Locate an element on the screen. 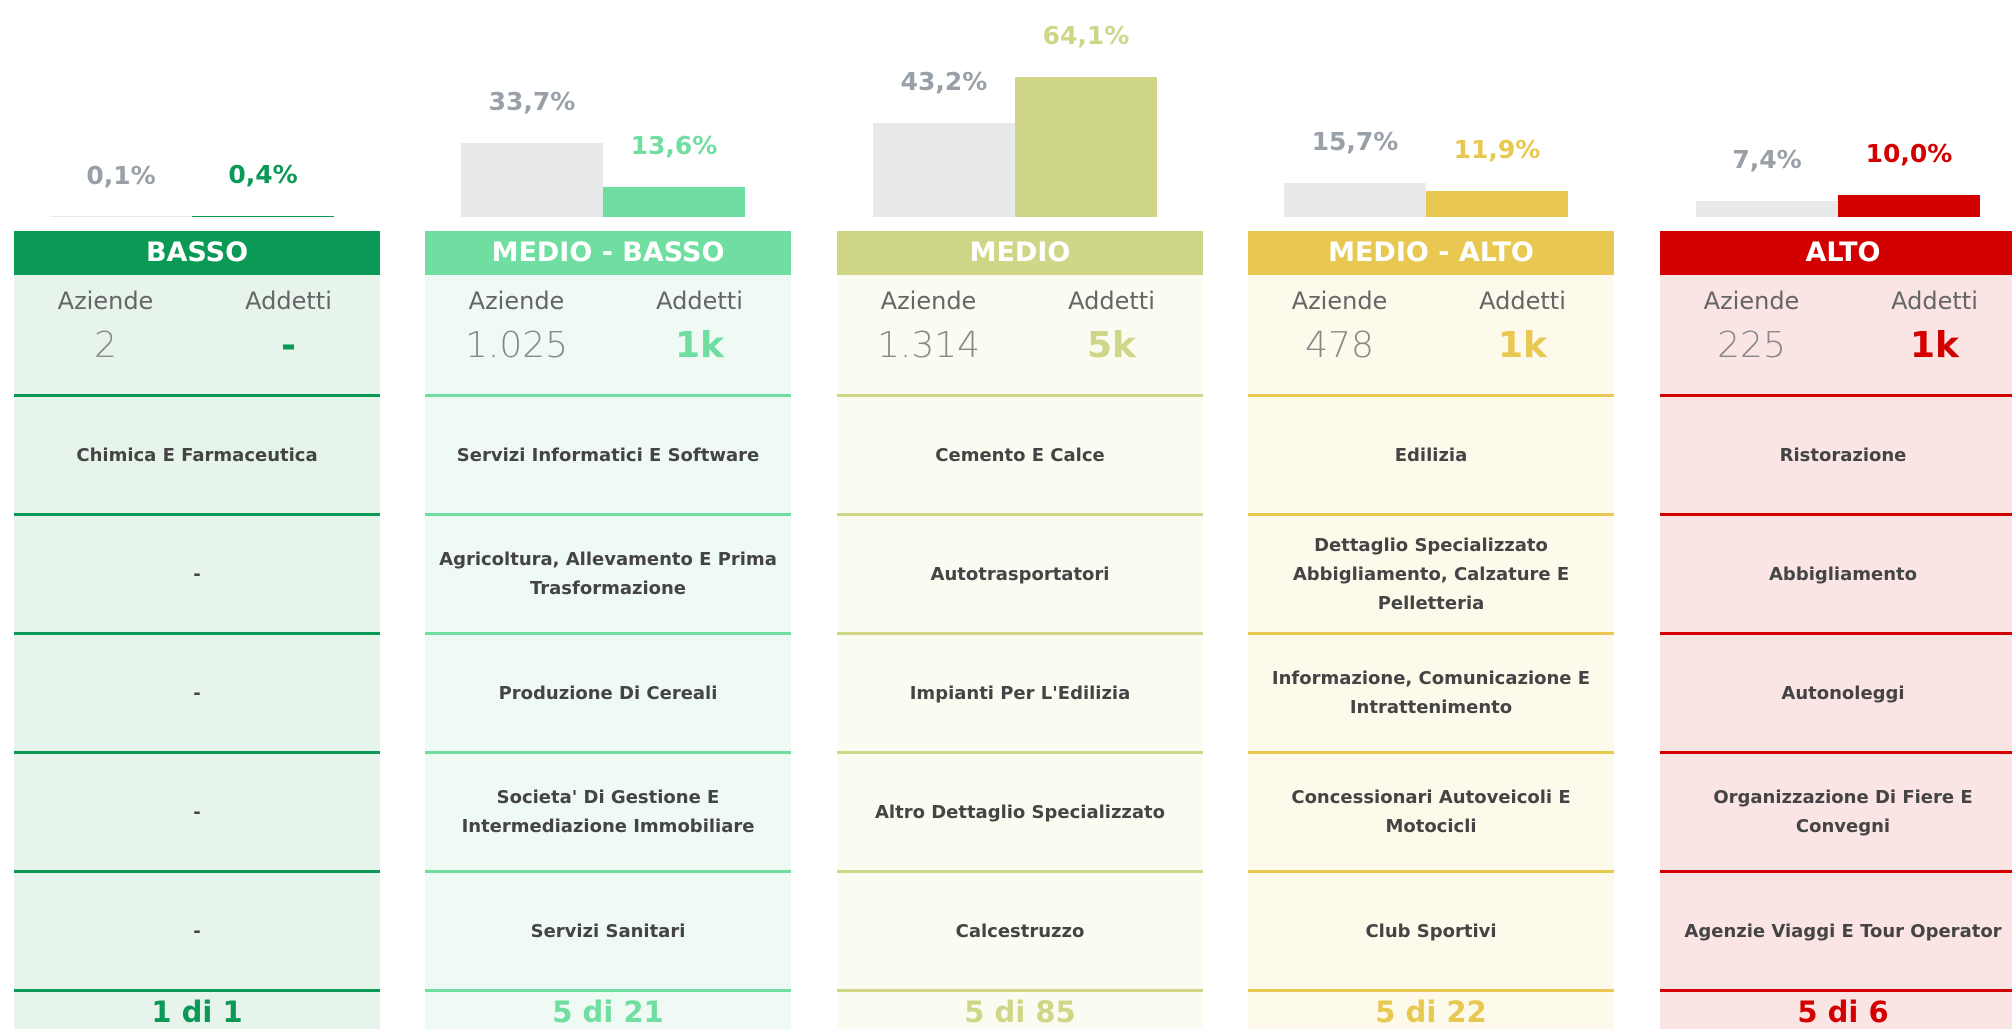  column-footer: 5 di 85 is located at coordinates (1020, 1009).